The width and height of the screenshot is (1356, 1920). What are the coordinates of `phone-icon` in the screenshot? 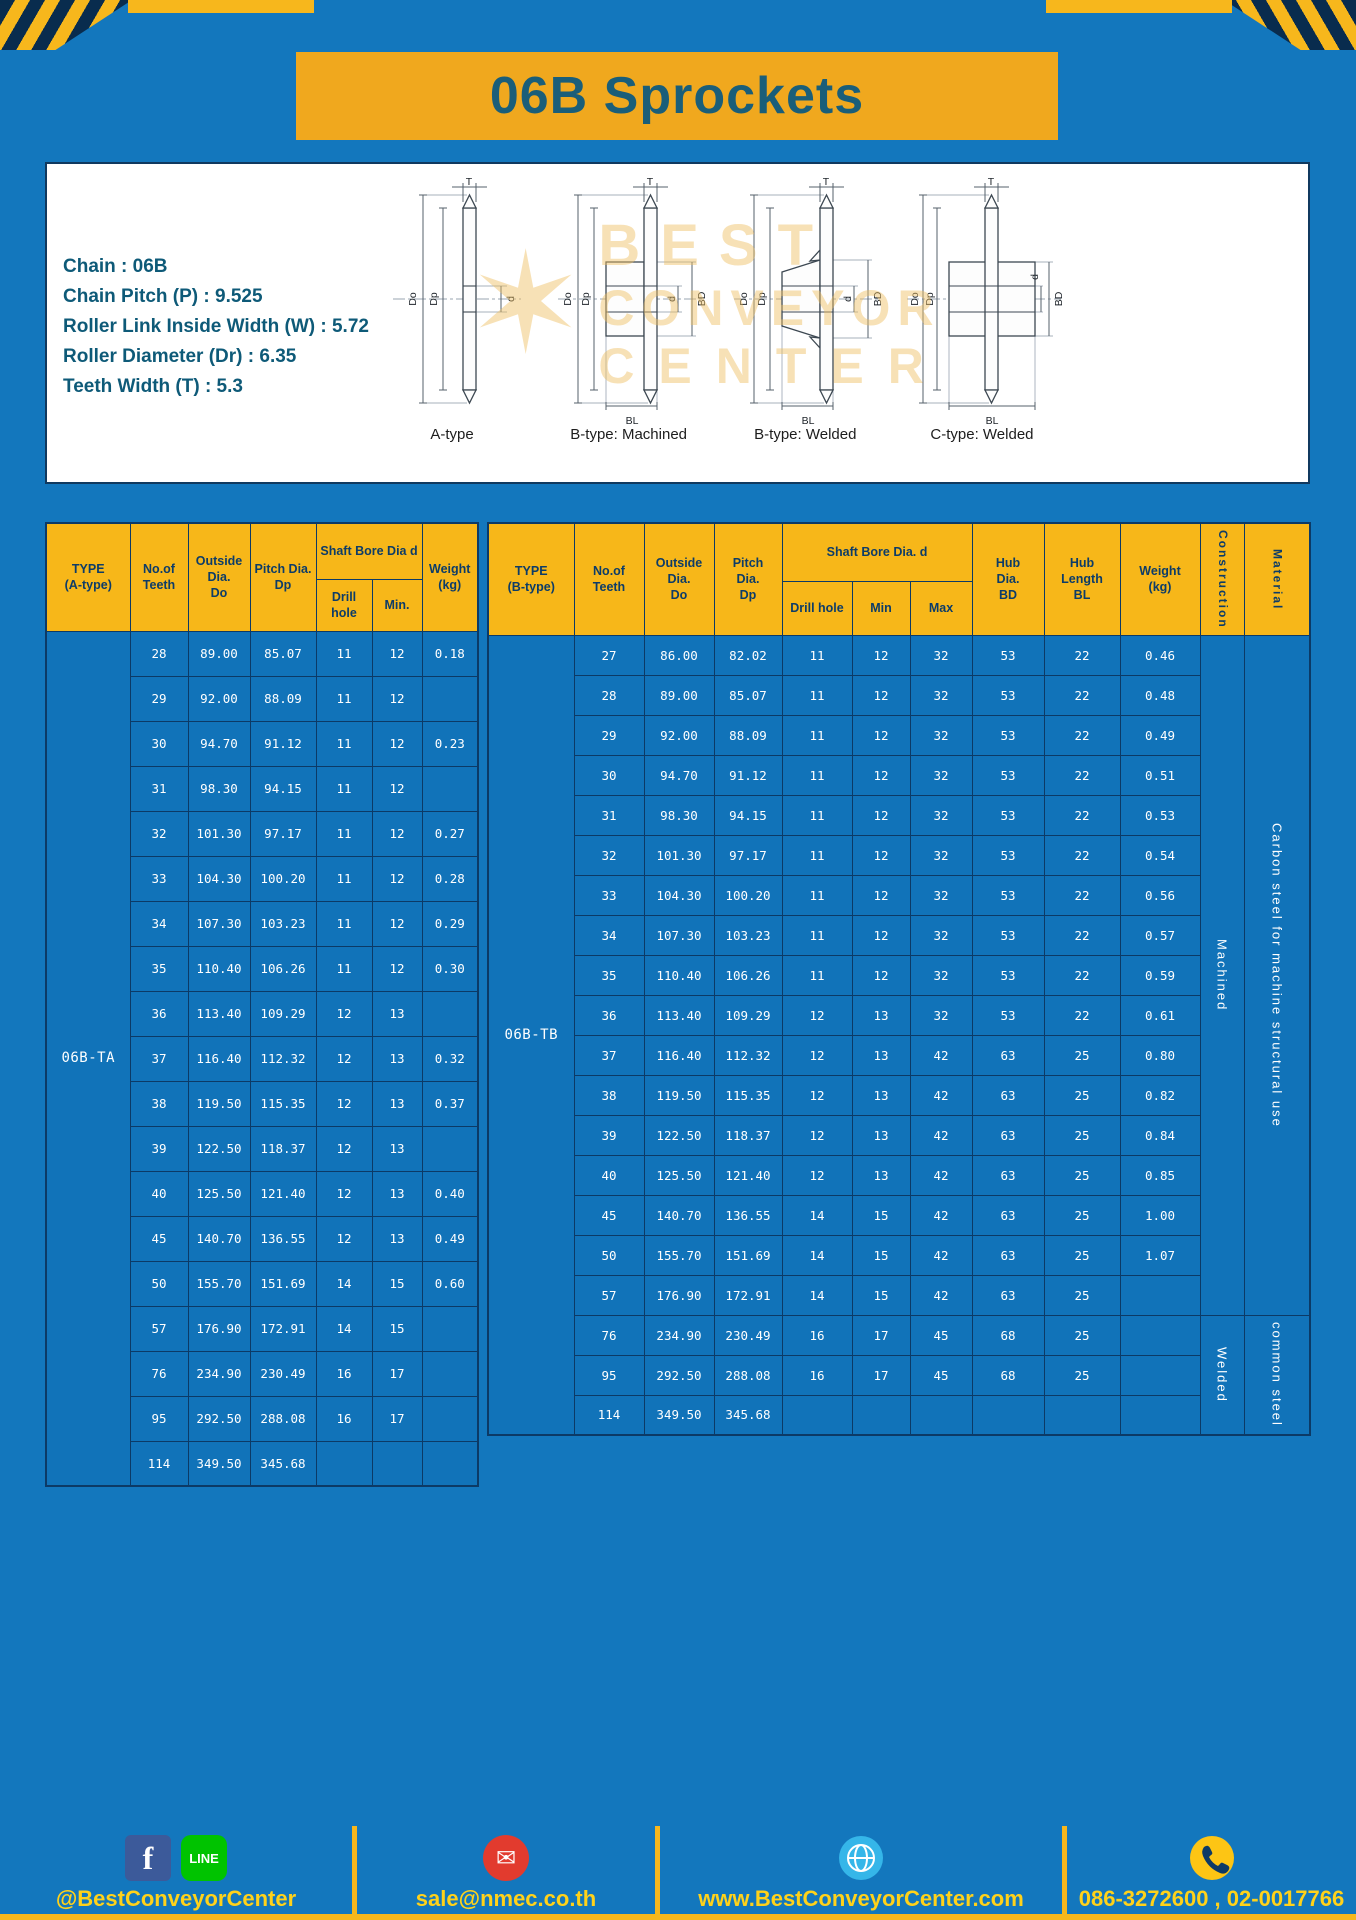 It's located at (1212, 1858).